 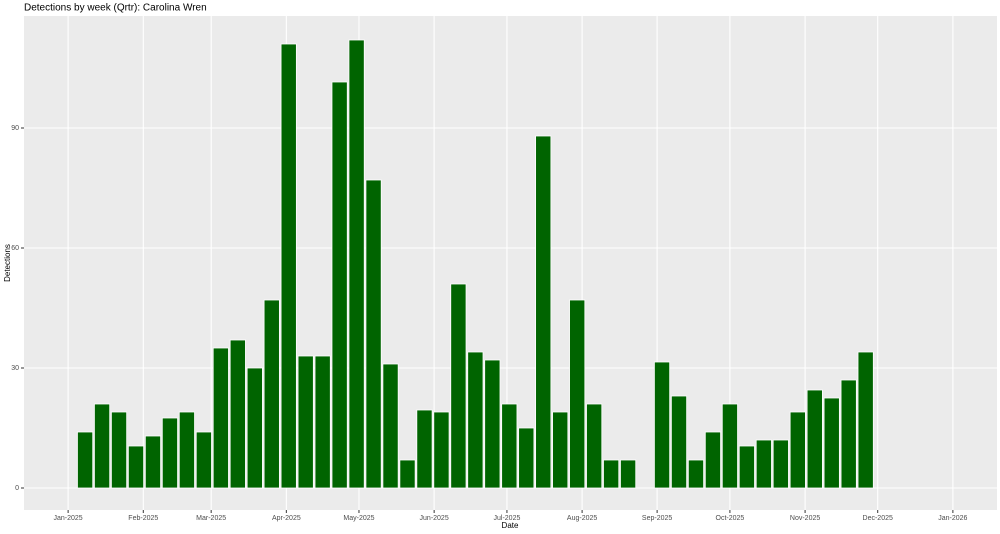 What do you see at coordinates (507, 518) in the screenshot?
I see `x-tick-label: Jul-2025` at bounding box center [507, 518].